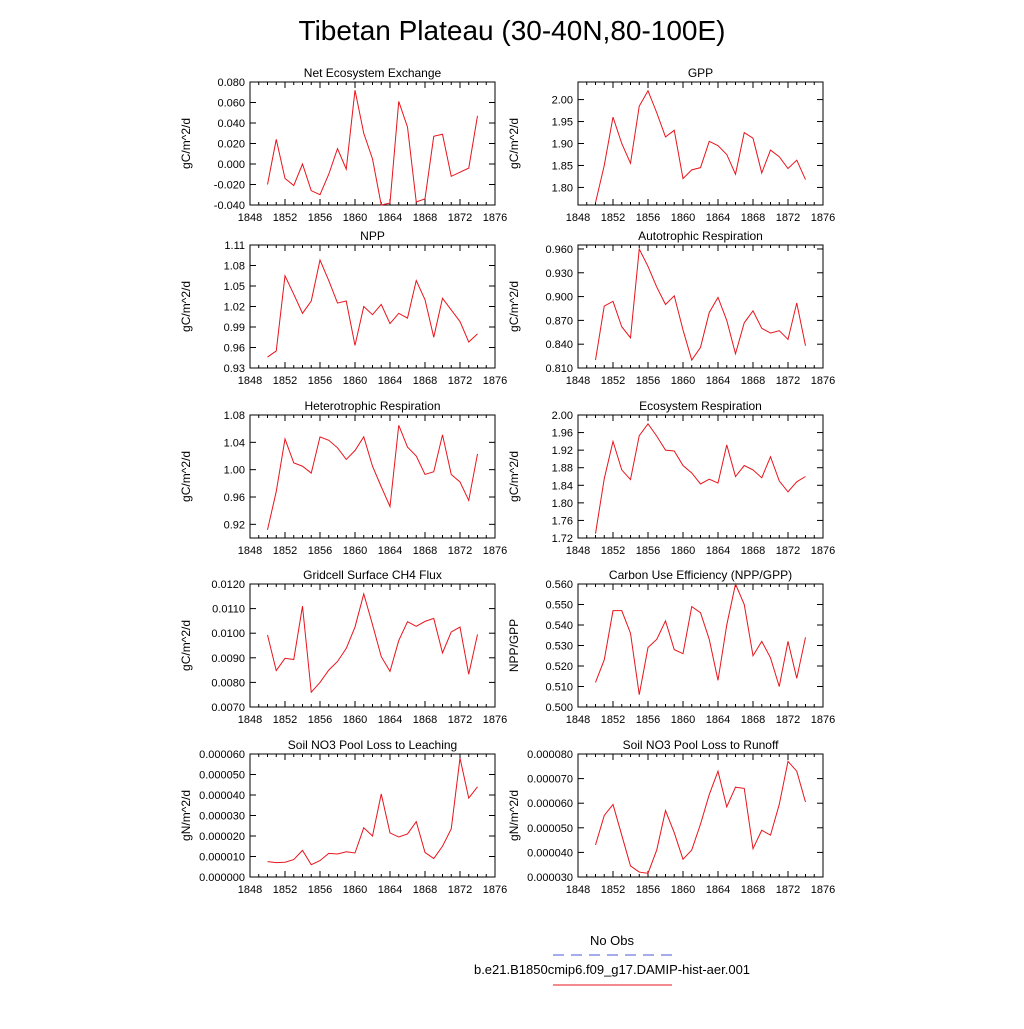 The width and height of the screenshot is (1024, 1029). I want to click on y-tick-label: 0.530, so click(559, 647).